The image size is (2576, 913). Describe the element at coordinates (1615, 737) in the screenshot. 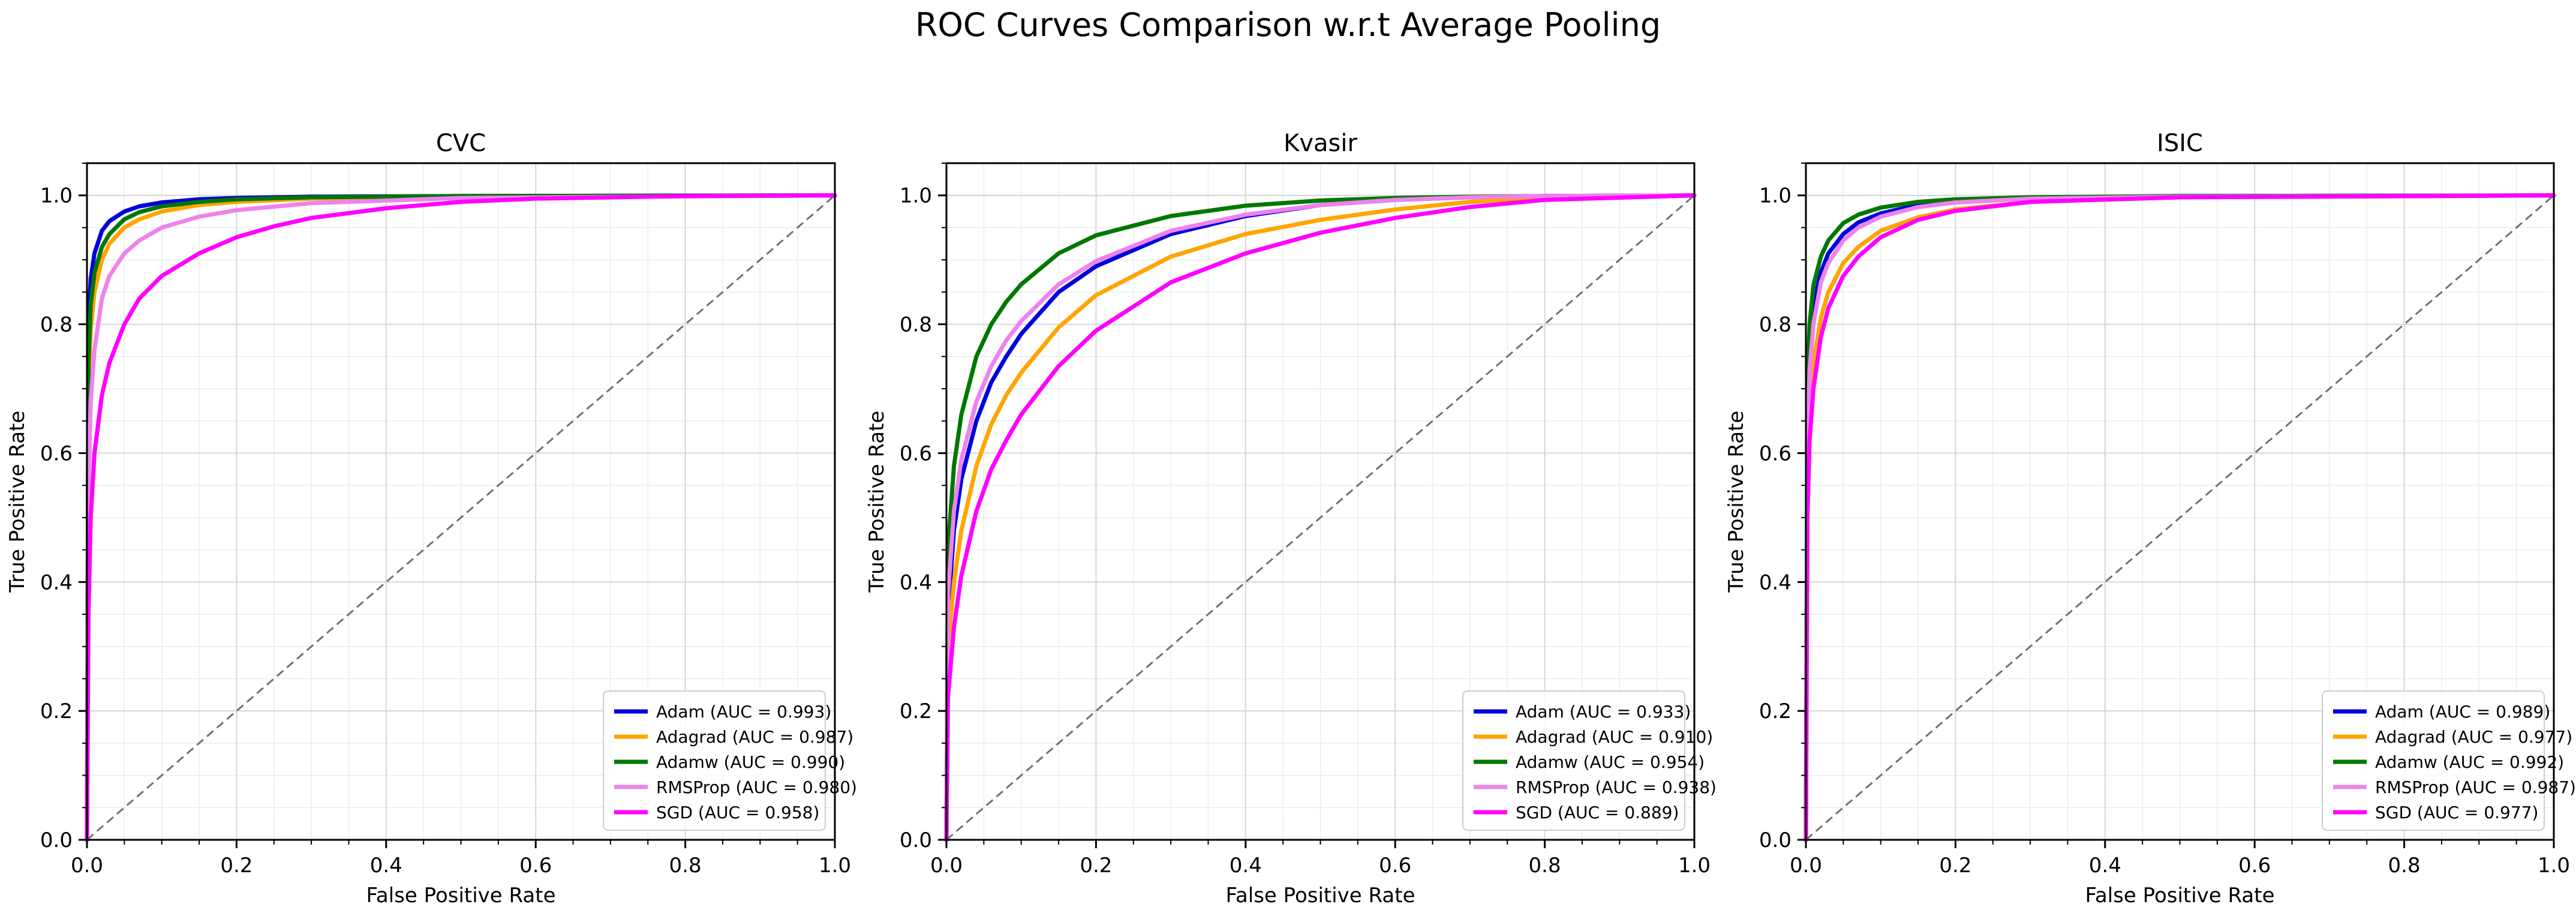

I see `legend-label-adagrad: Adagrad (AUC = 0.910)` at that location.